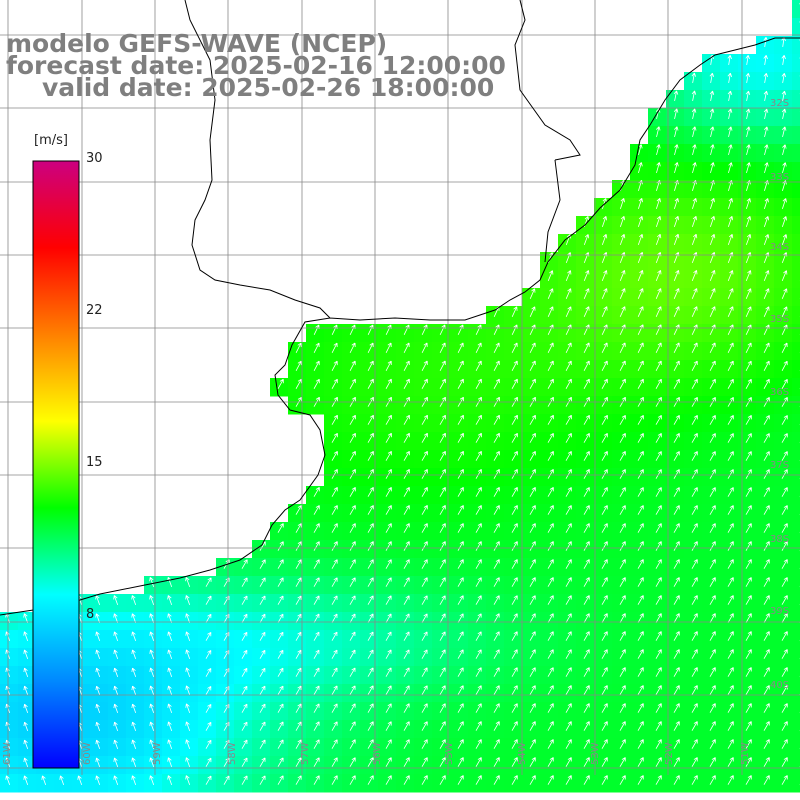 The height and width of the screenshot is (800, 800). What do you see at coordinates (779, 247) in the screenshot?
I see `lat-label: 34S` at bounding box center [779, 247].